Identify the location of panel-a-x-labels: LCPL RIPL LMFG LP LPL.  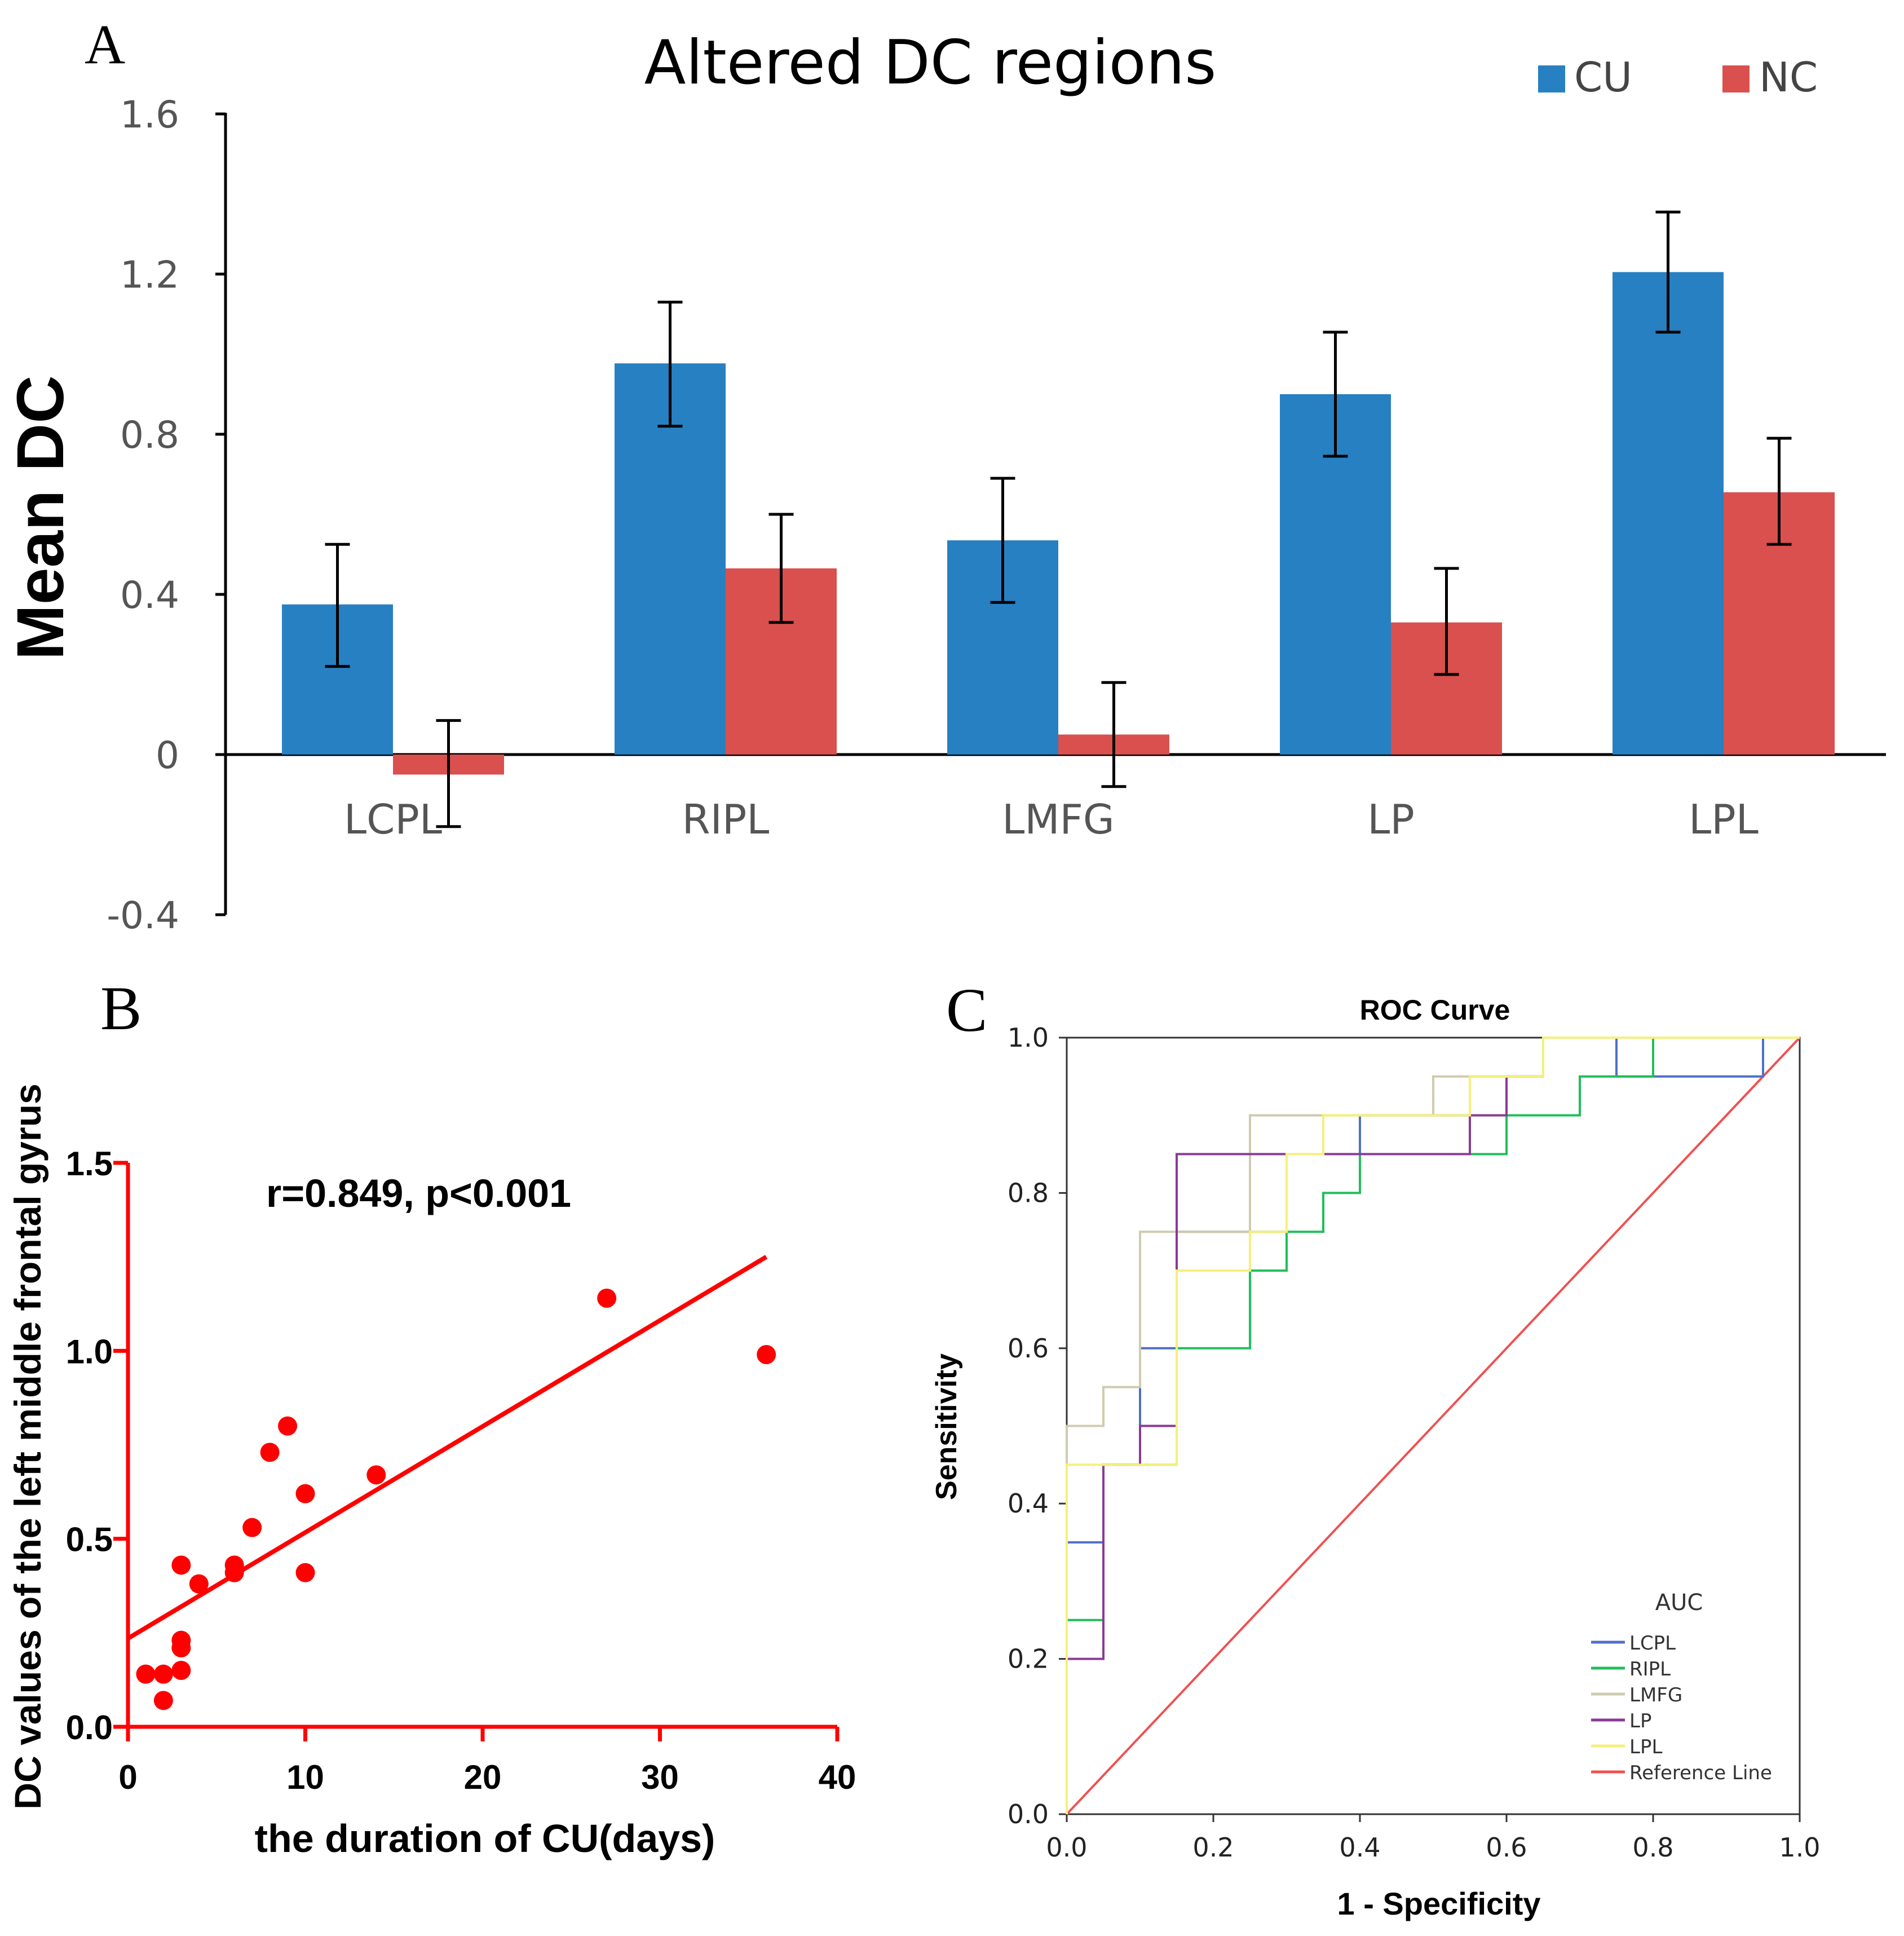
(1051, 820).